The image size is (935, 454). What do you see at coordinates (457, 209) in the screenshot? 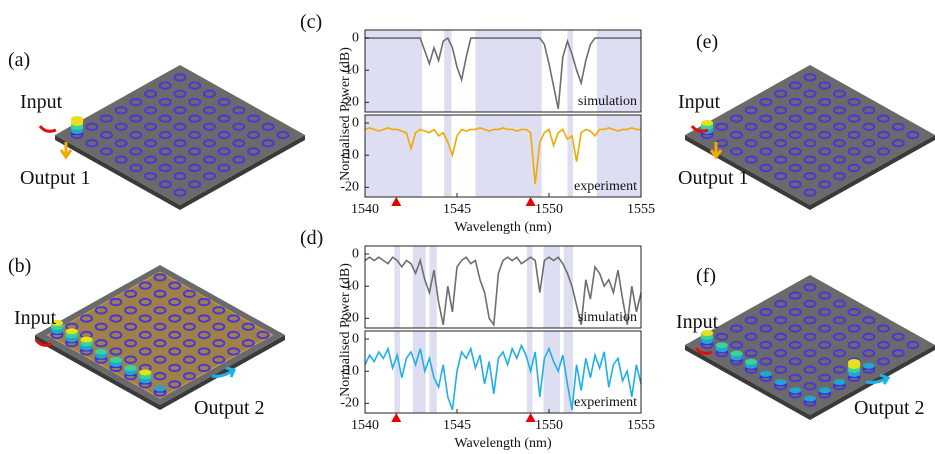
I see `x-tick-label: 1545` at bounding box center [457, 209].